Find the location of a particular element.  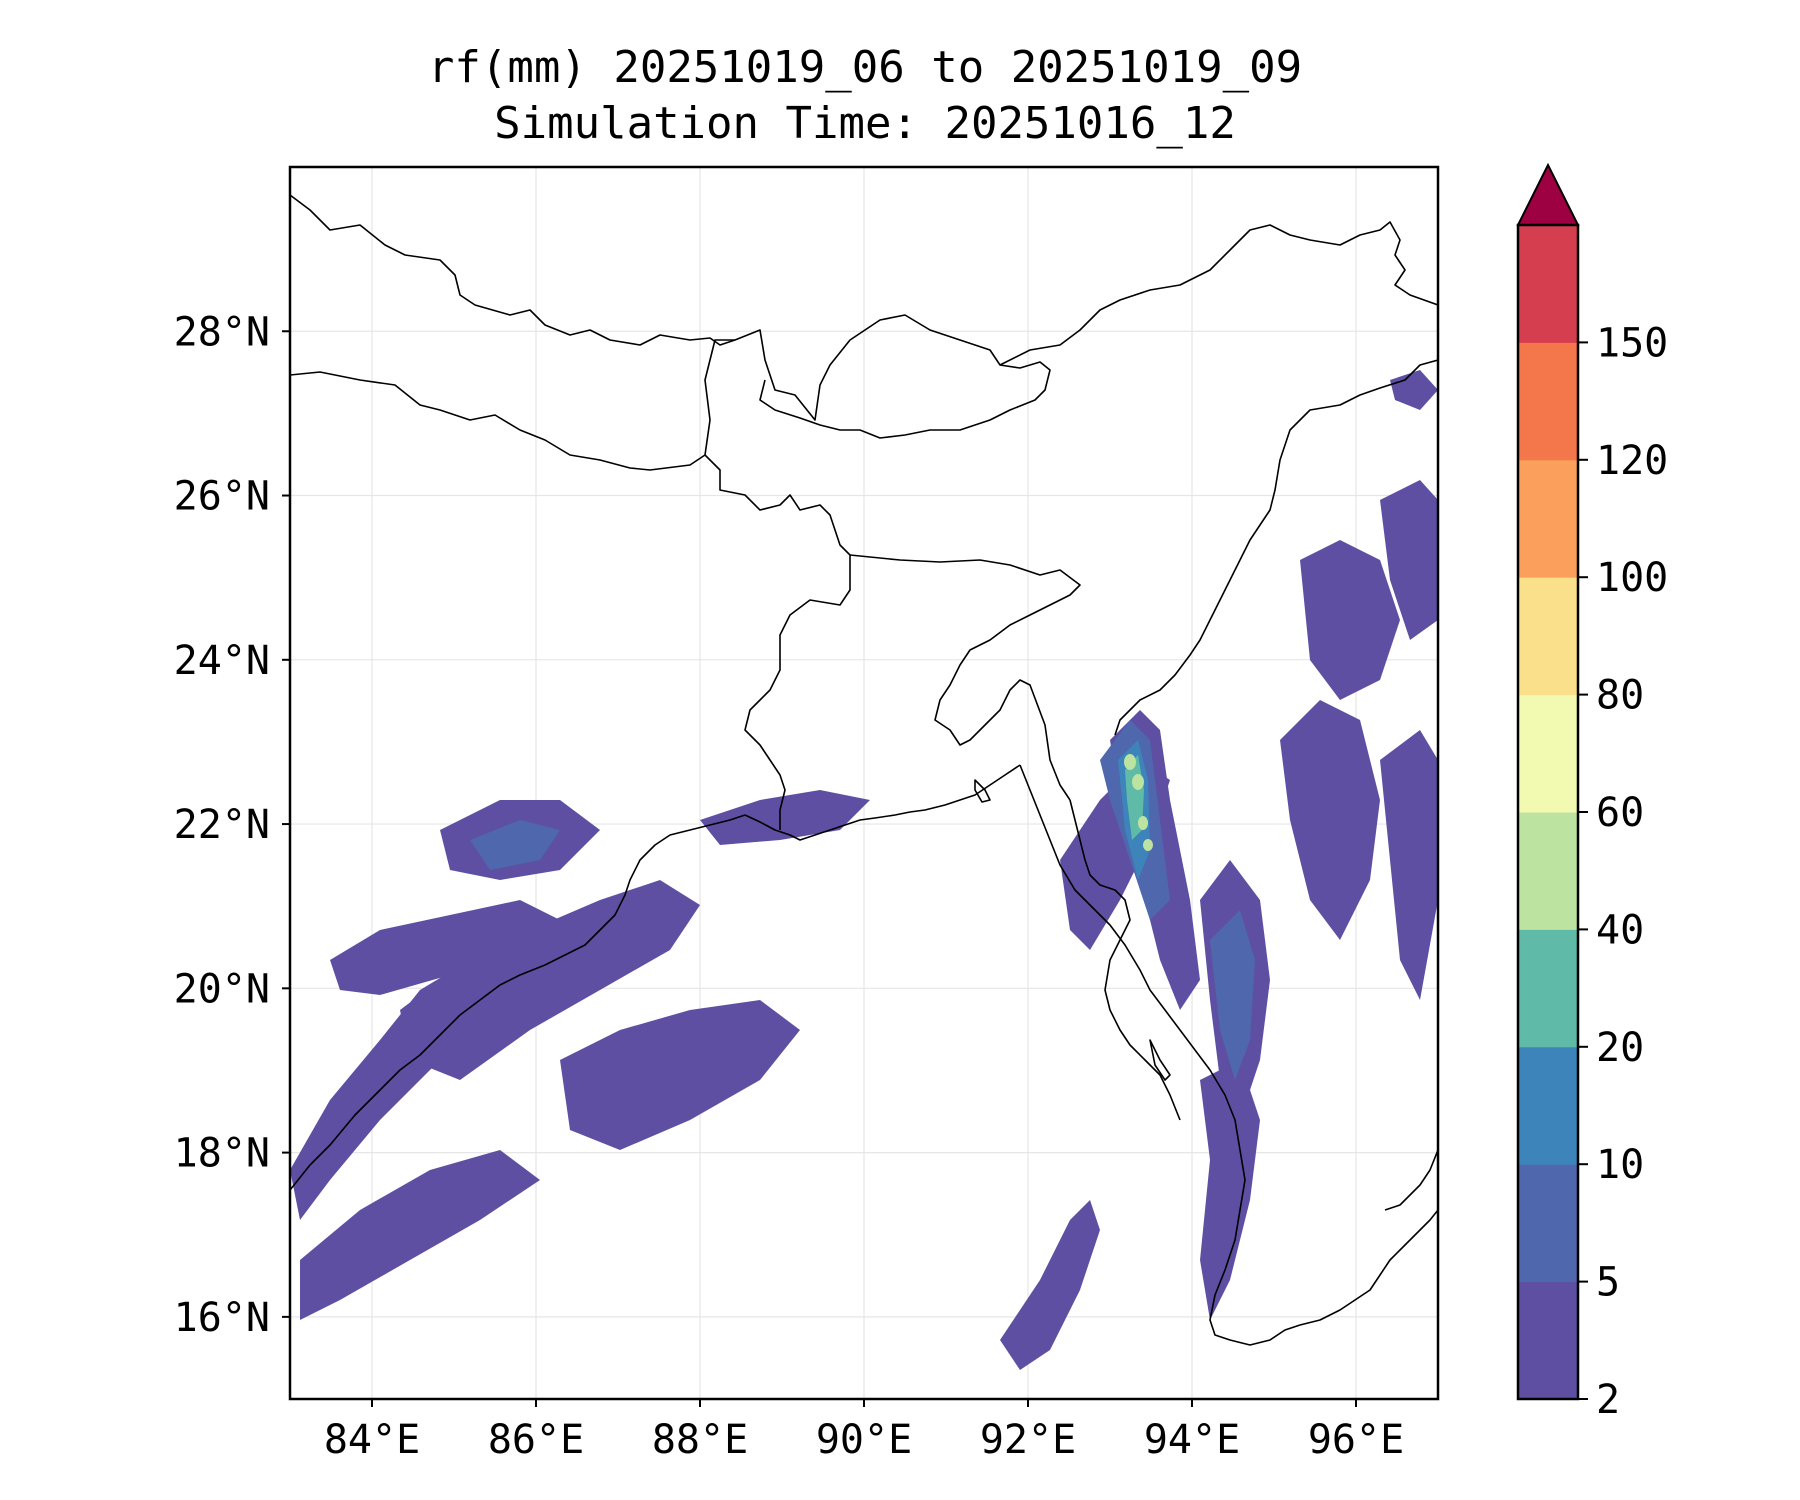

colorbar-tick-label: 150 is located at coordinates (1632, 343).